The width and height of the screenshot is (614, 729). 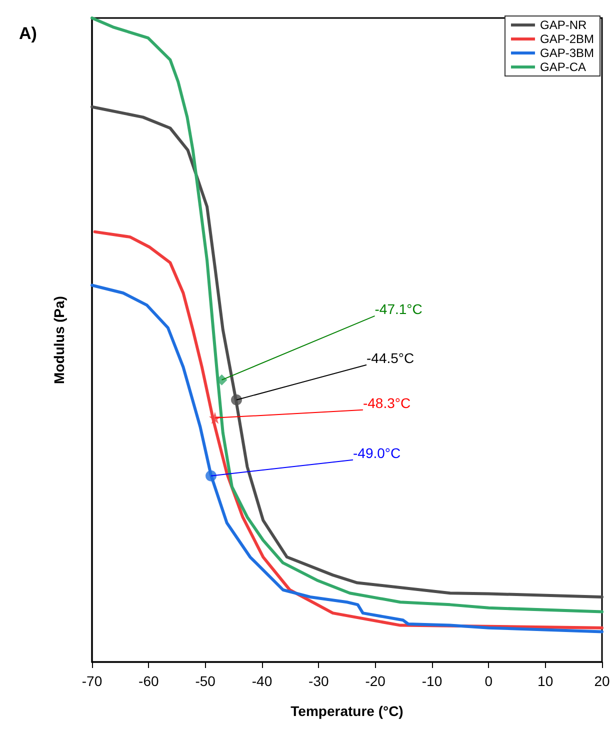 What do you see at coordinates (148, 681) in the screenshot?
I see `x-tick-label: -60` at bounding box center [148, 681].